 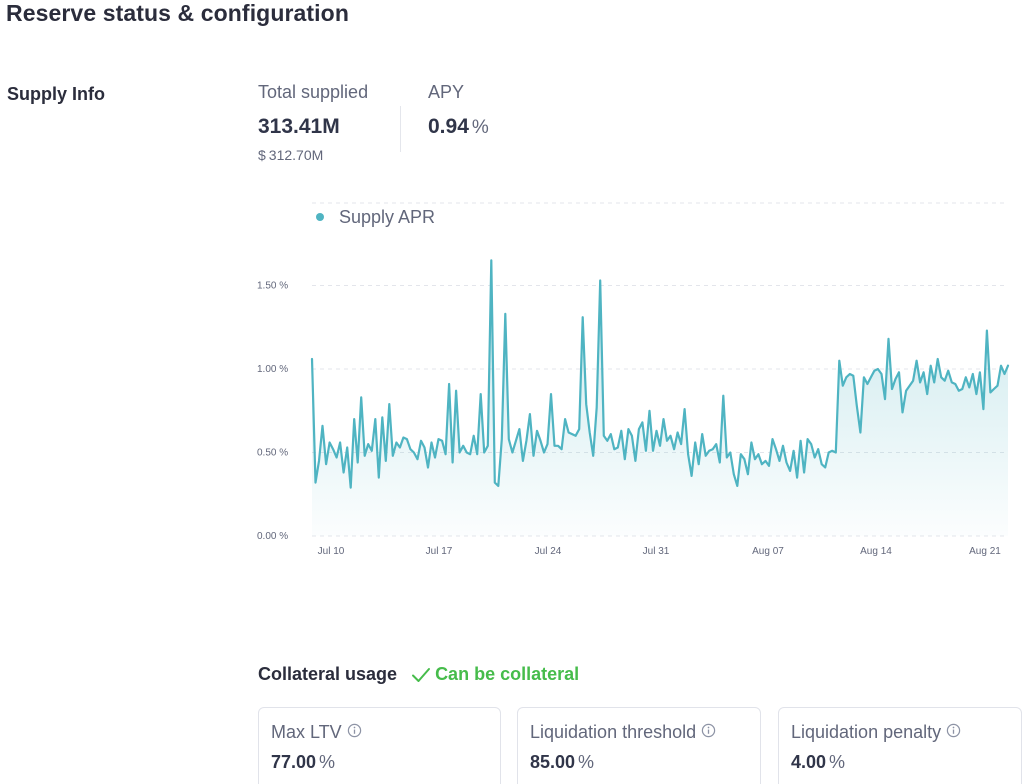 What do you see at coordinates (299, 126) in the screenshot?
I see `total-supplied-value: 313.41M` at bounding box center [299, 126].